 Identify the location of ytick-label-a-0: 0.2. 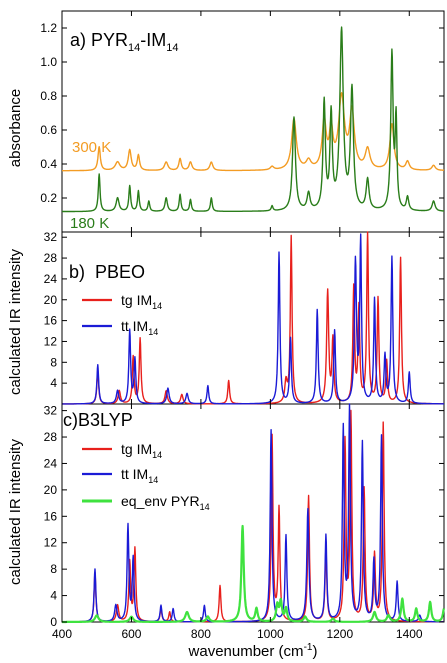
(48, 198).